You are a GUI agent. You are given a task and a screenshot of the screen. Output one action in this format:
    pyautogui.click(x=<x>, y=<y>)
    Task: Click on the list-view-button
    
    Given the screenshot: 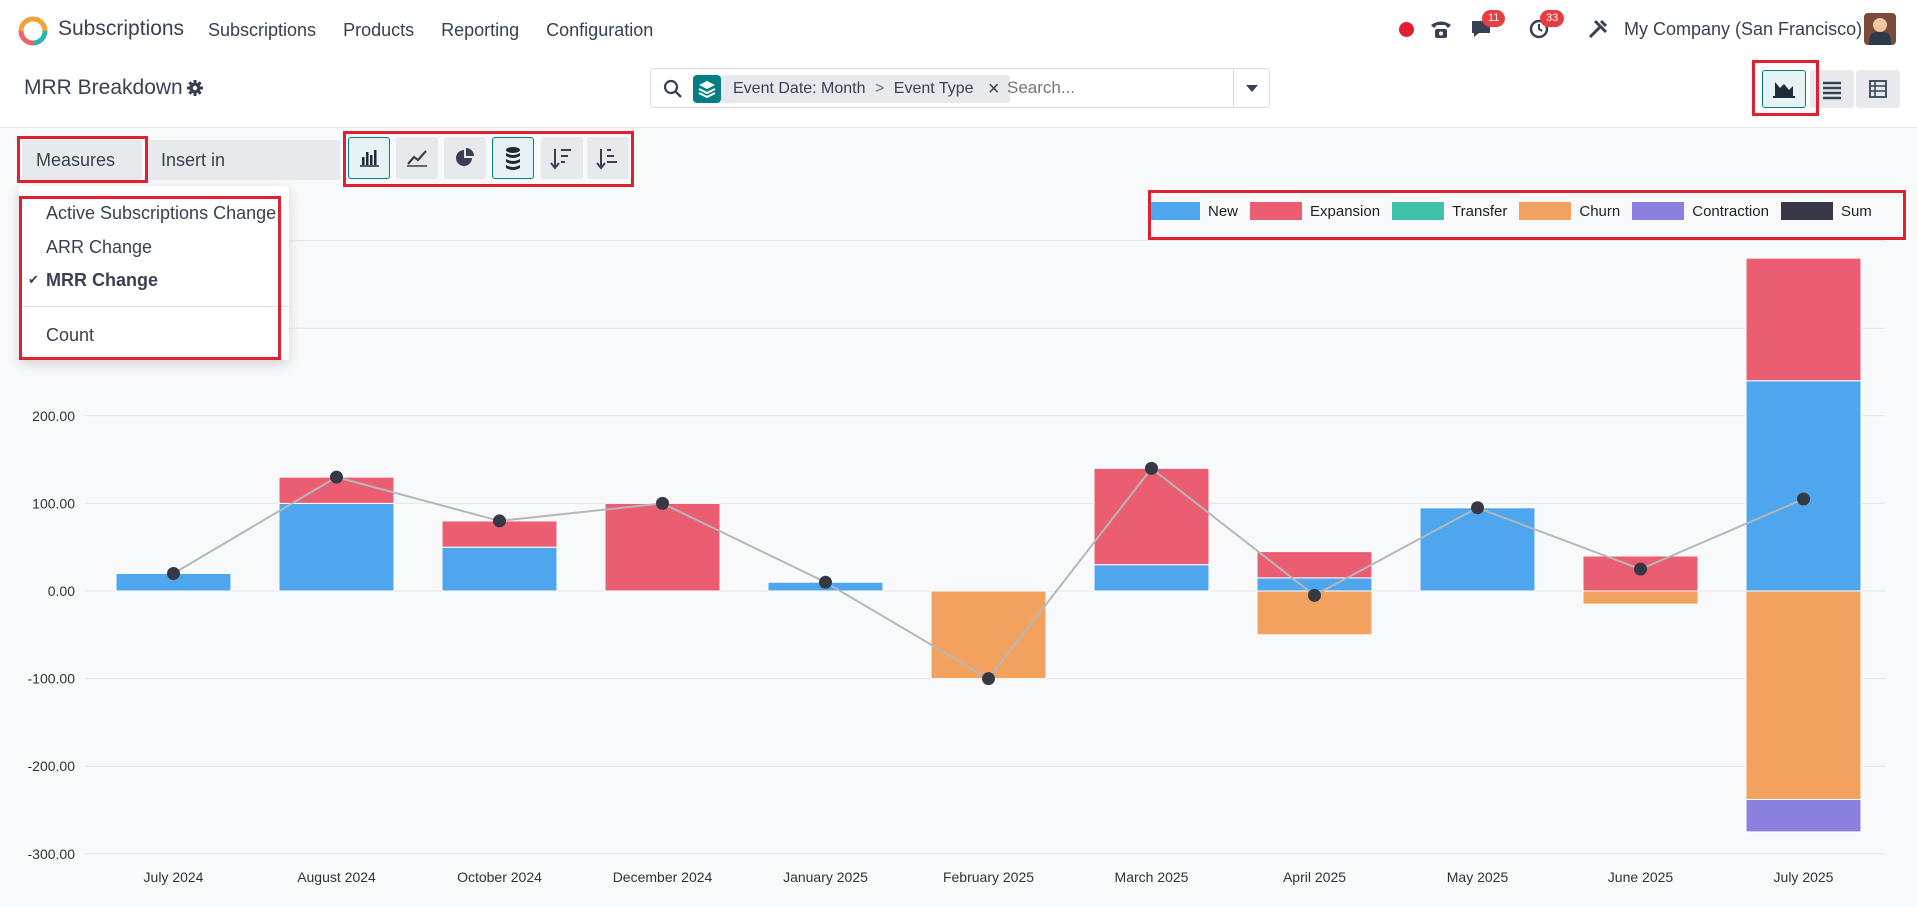 What is the action you would take?
    pyautogui.click(x=1832, y=89)
    